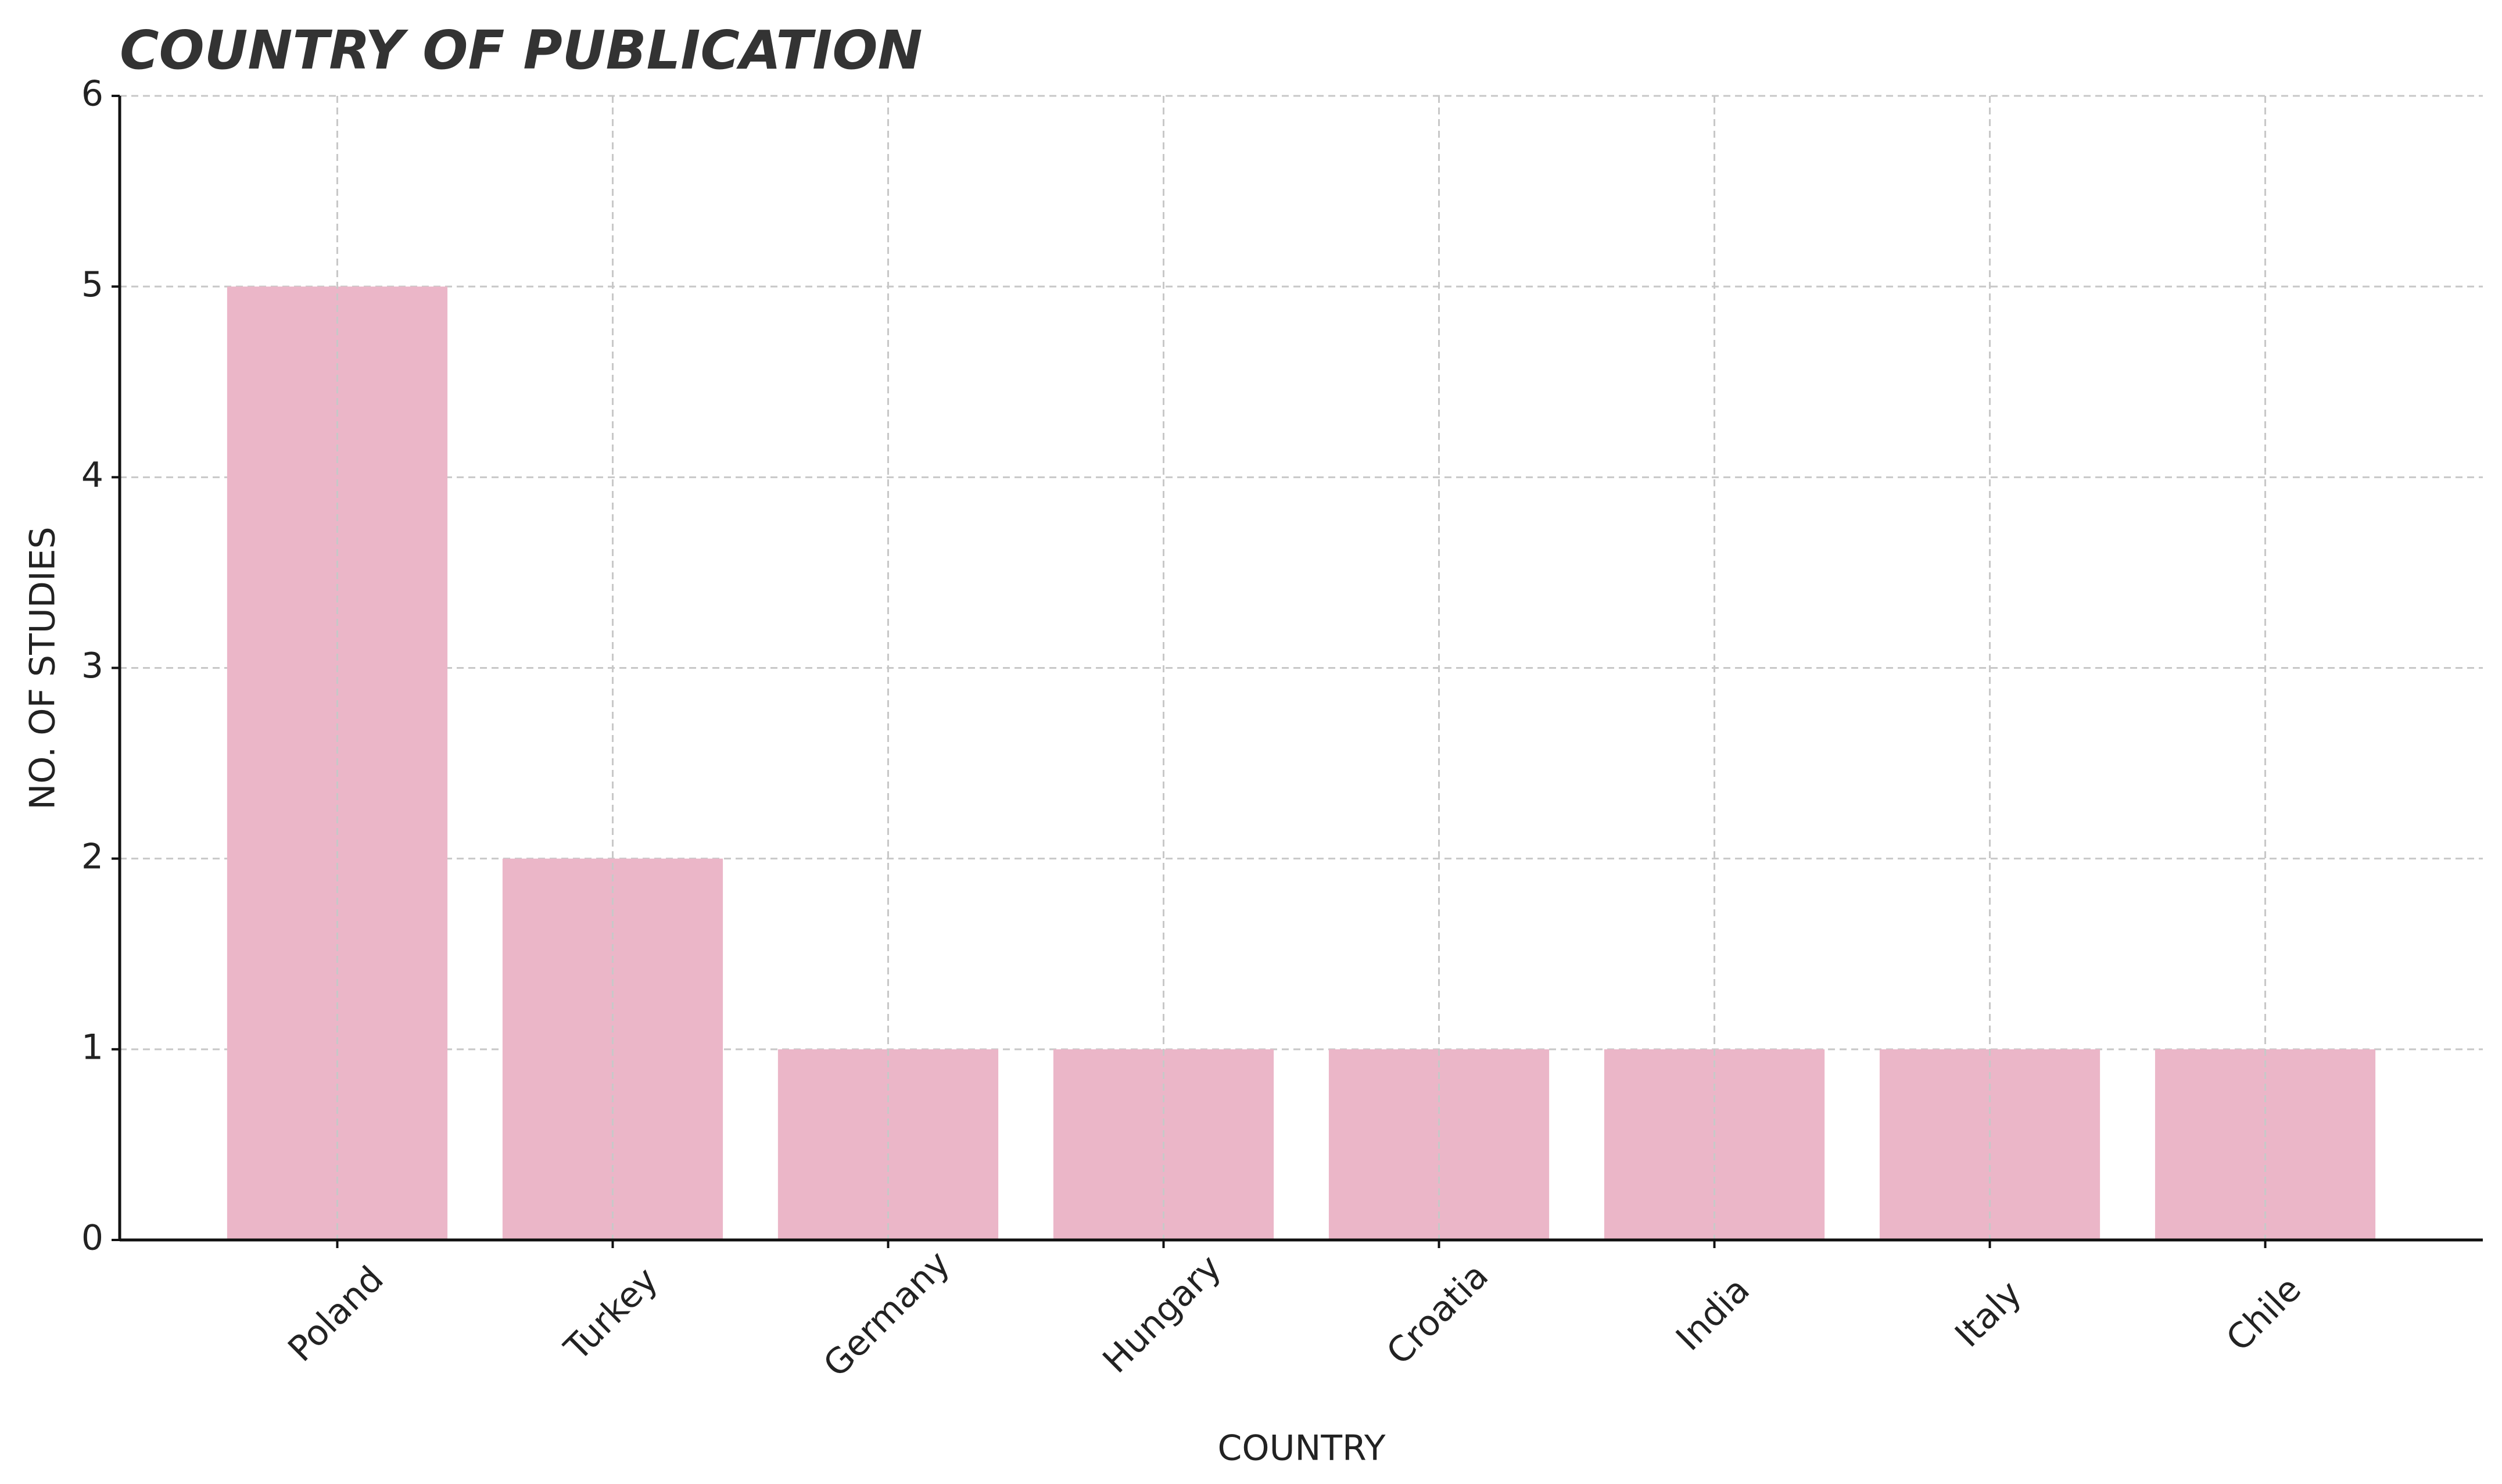 This screenshot has width=2502, height=1484. Describe the element at coordinates (335, 1314) in the screenshot. I see `x-tick-label: Poland` at that location.